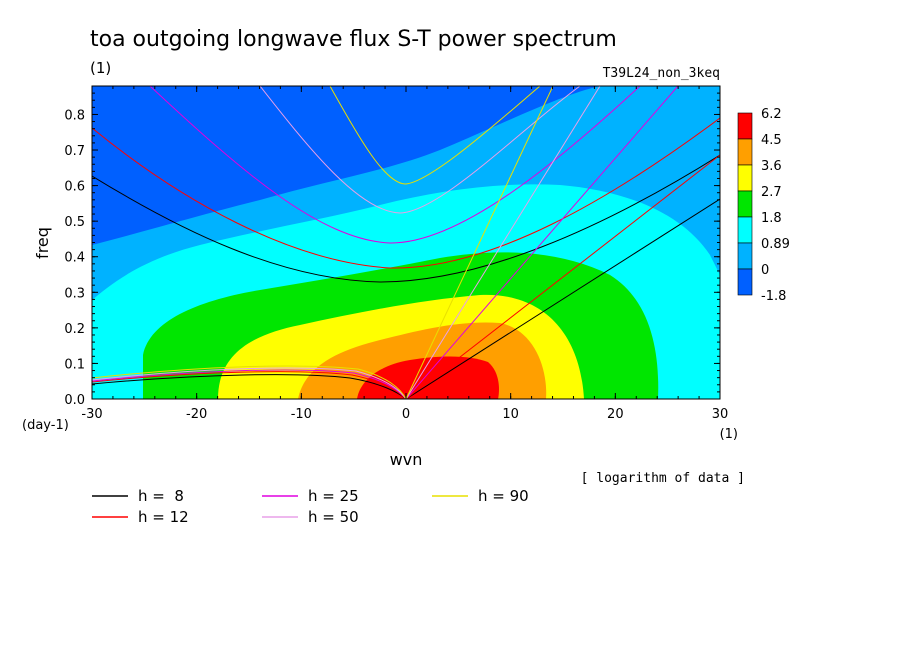  Describe the element at coordinates (333, 496) in the screenshot. I see `legend-label: h = 25` at that location.